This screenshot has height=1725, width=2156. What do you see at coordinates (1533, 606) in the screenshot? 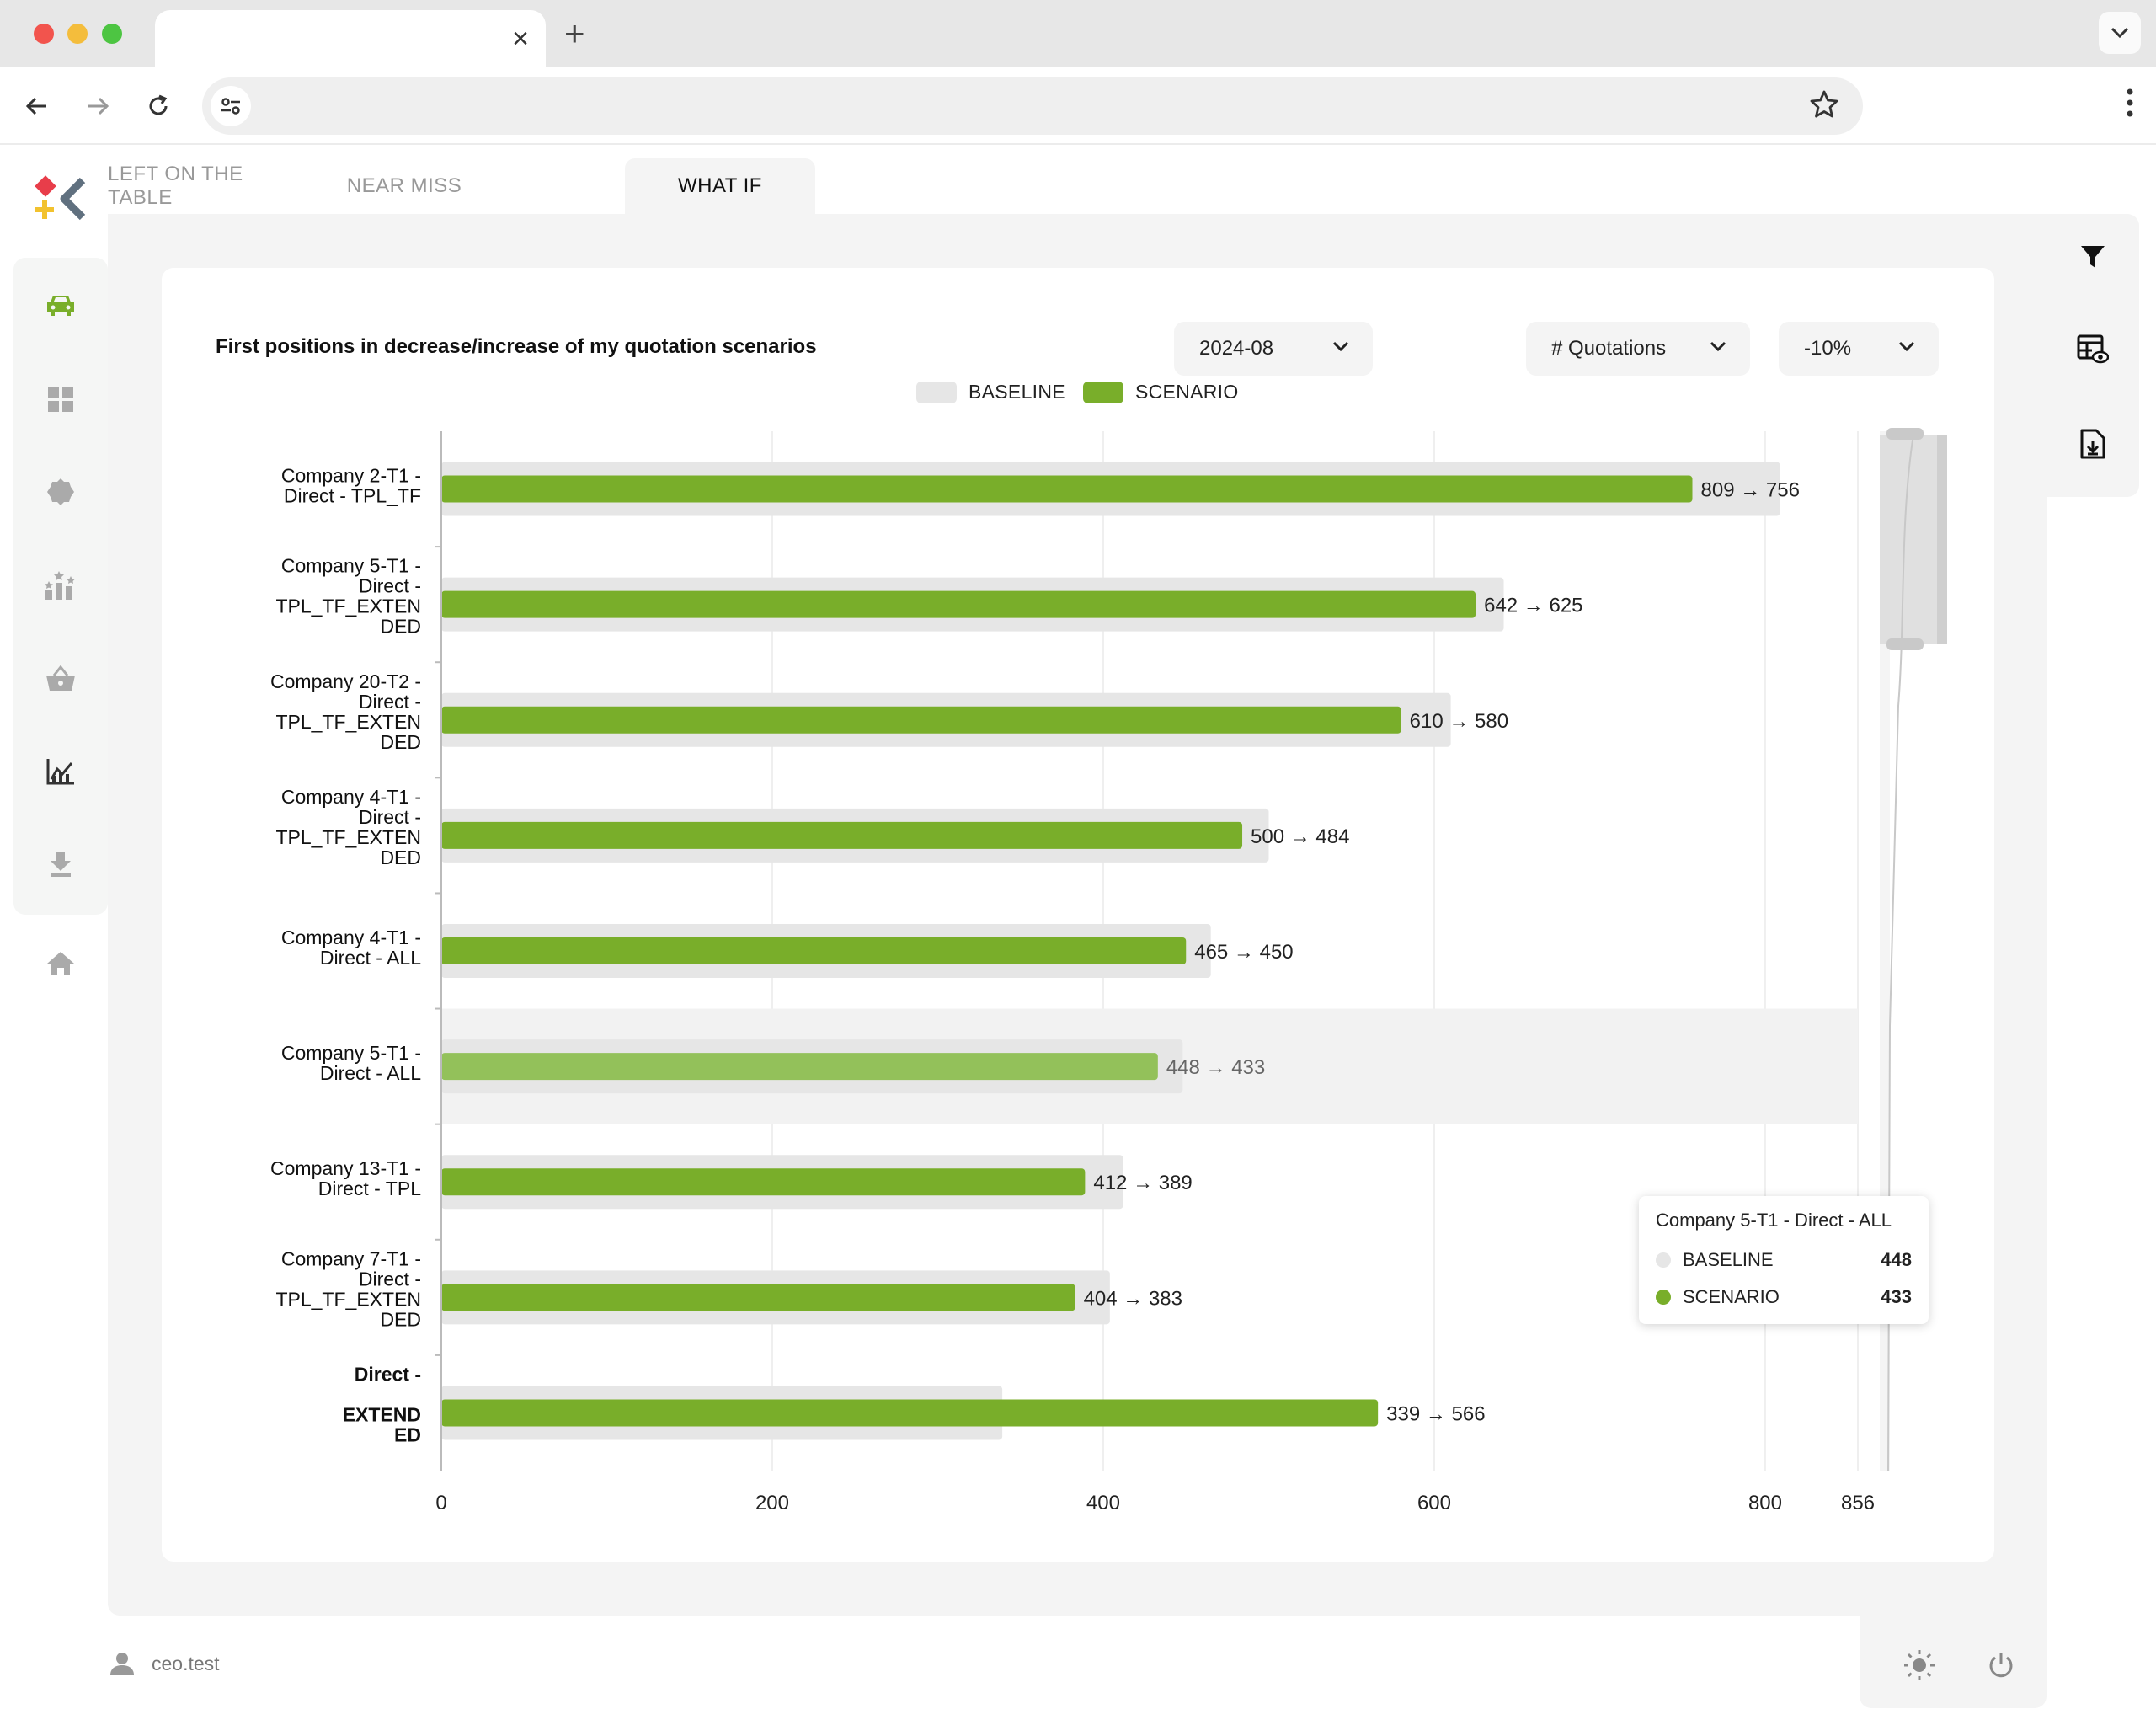
I see `data-label: 642 → 625` at bounding box center [1533, 606].